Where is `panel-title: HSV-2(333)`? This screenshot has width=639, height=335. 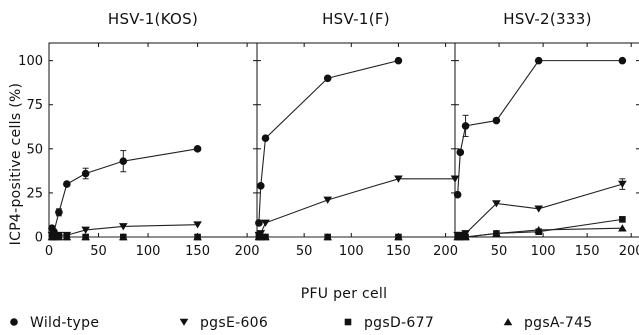
panel-title: HSV-2(333) is located at coordinates (547, 19).